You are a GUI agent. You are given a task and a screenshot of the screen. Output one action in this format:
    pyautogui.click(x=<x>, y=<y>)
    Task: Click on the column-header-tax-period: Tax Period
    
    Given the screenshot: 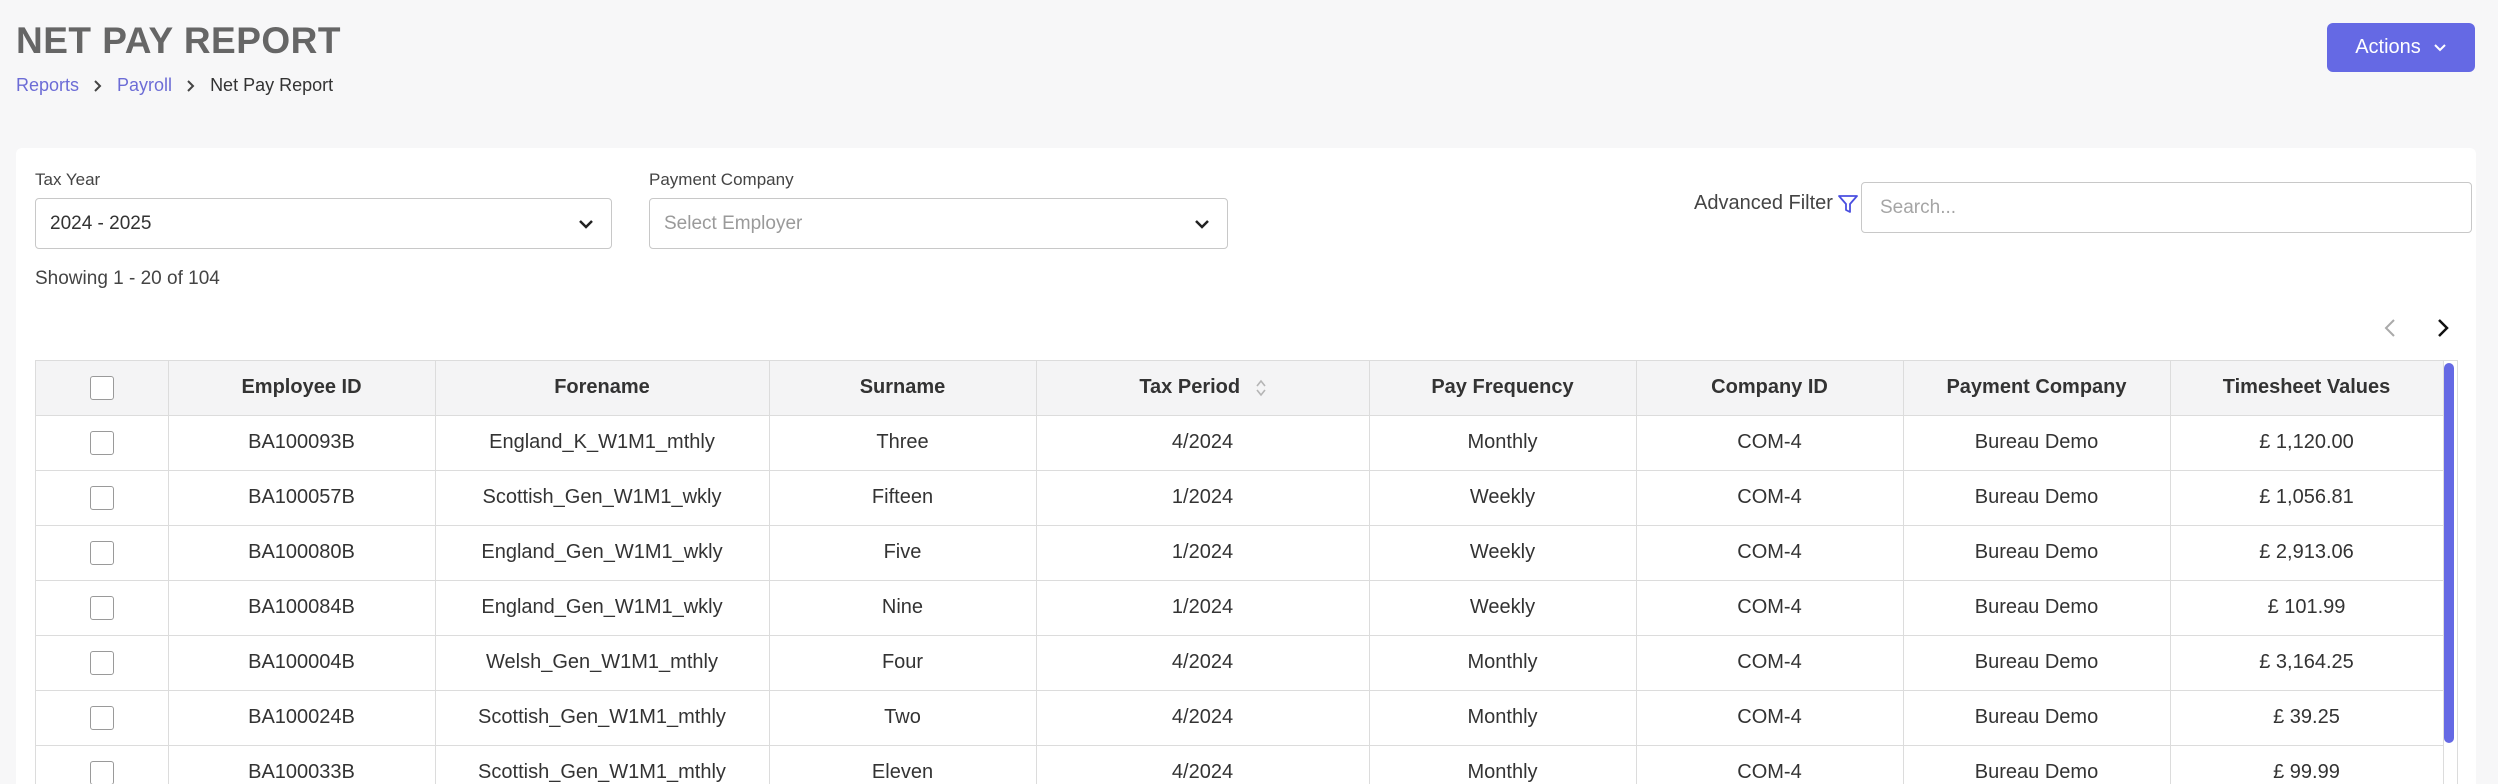 What is the action you would take?
    pyautogui.click(x=1203, y=388)
    